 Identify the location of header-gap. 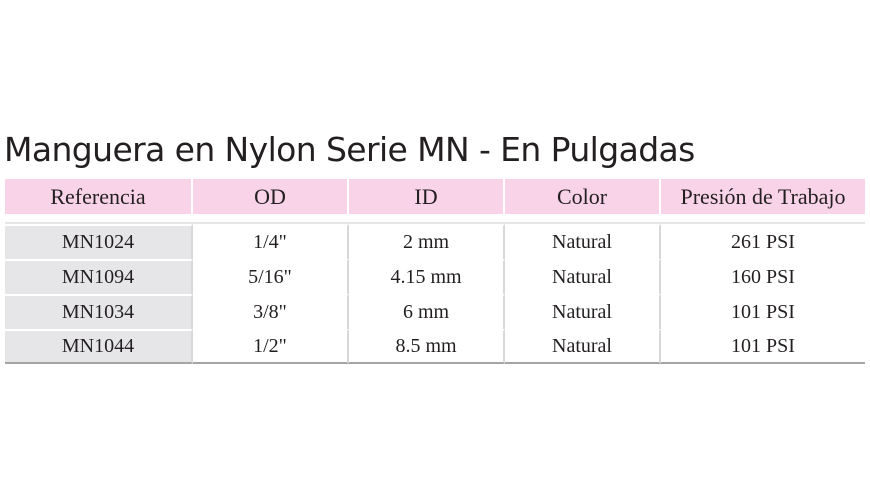
(435, 218).